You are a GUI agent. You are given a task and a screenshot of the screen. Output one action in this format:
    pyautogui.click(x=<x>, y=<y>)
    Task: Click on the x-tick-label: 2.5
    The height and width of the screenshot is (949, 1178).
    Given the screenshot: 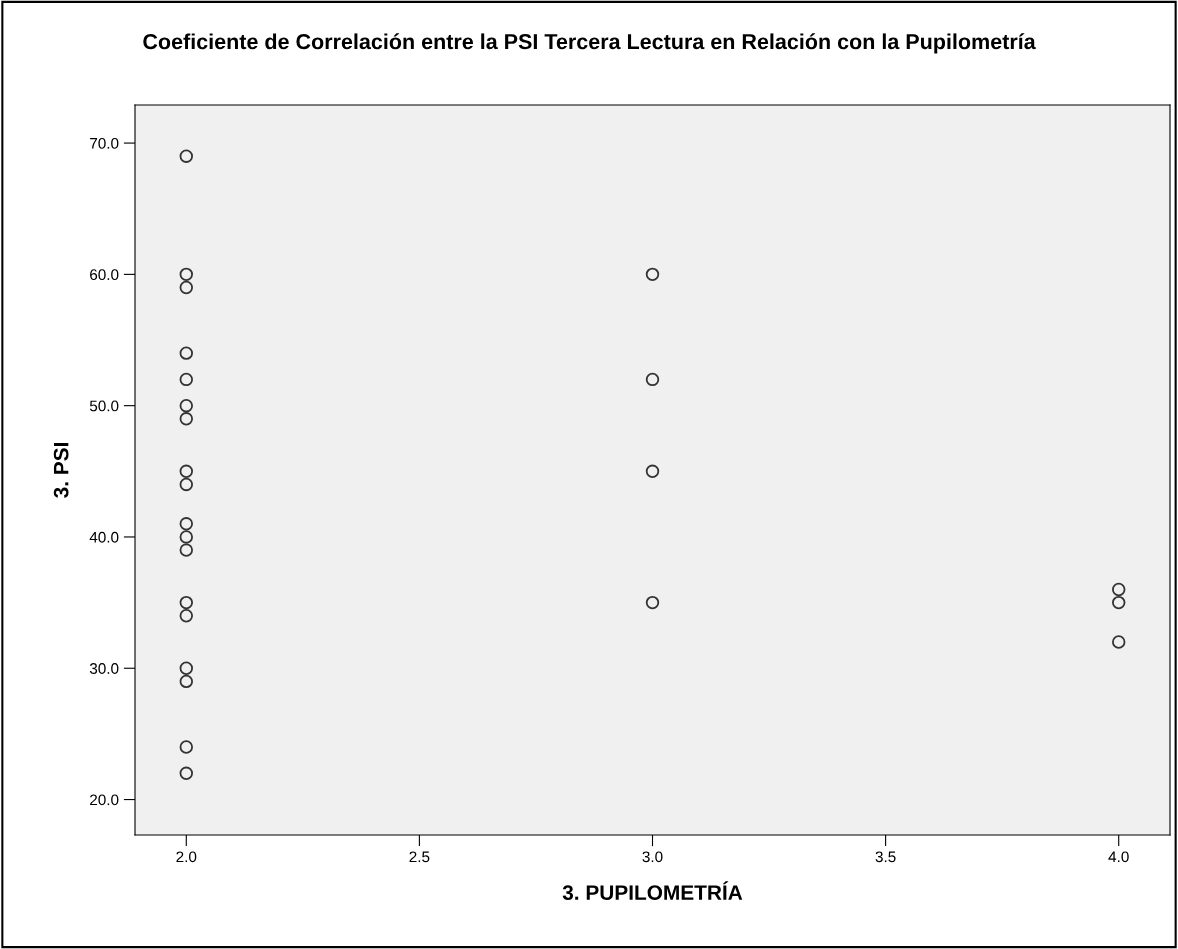 What is the action you would take?
    pyautogui.click(x=419, y=857)
    